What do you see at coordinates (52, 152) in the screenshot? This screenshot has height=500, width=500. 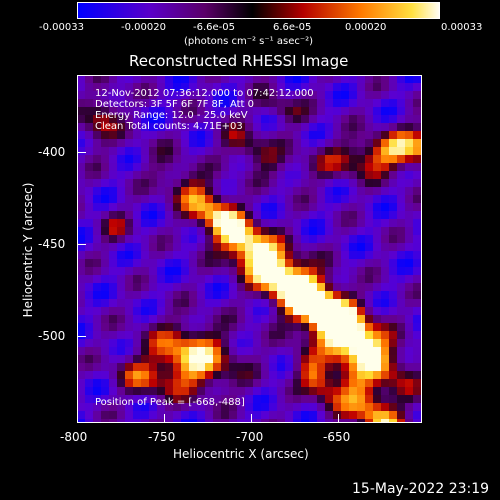 I see `y-tick-label-1: -400` at bounding box center [52, 152].